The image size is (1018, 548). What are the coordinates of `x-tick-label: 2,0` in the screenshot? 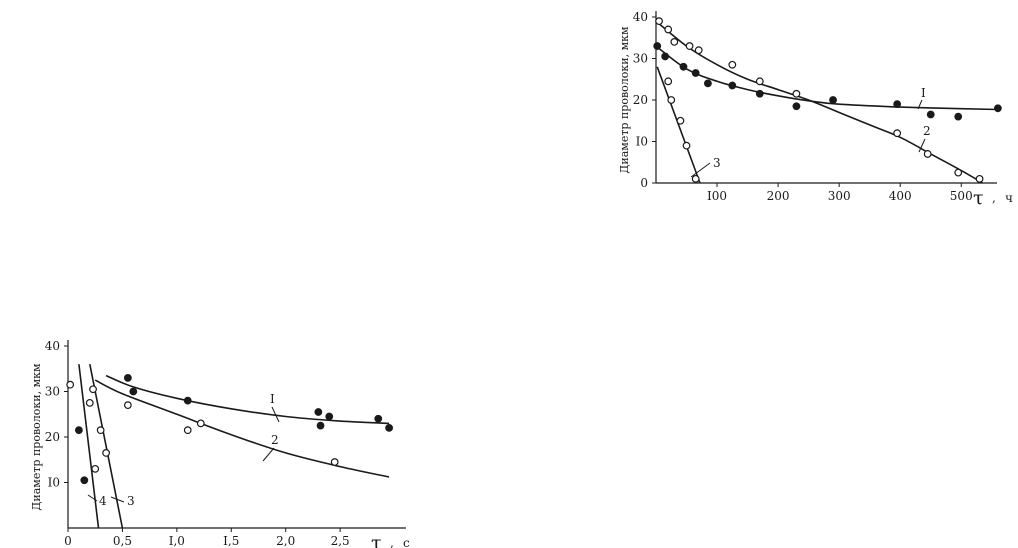 It's located at (285, 541).